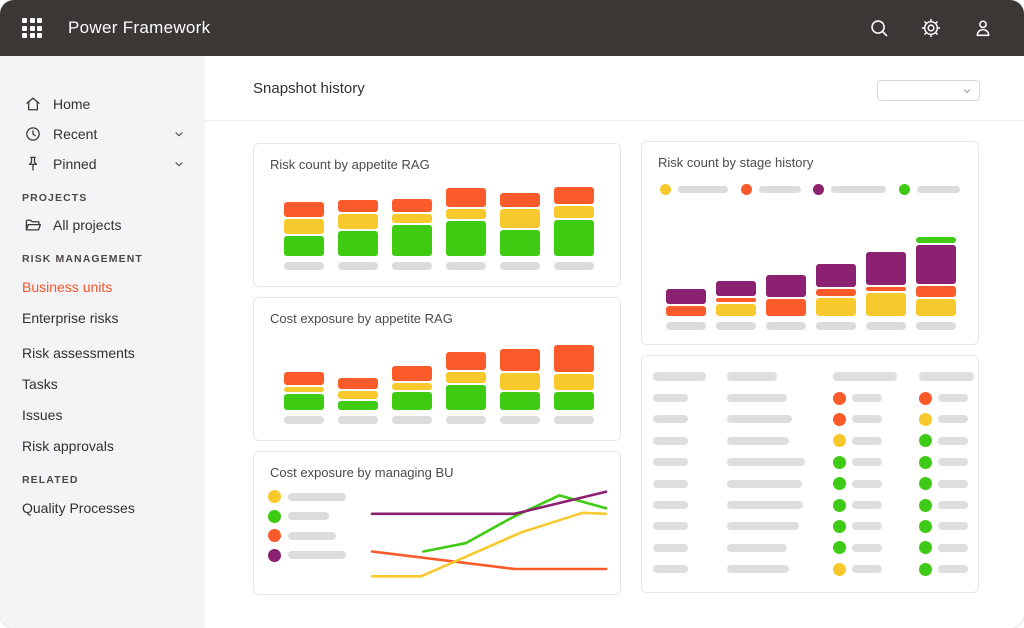 This screenshot has height=628, width=1024. I want to click on home-icon, so click(33, 104).